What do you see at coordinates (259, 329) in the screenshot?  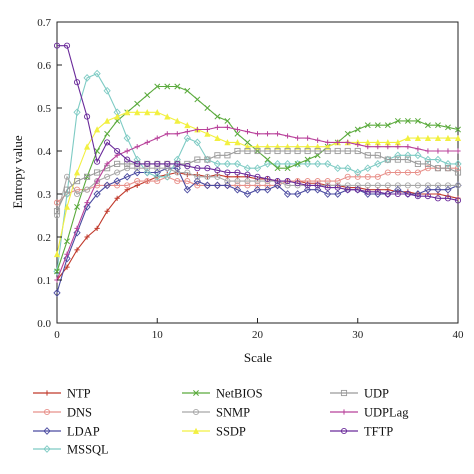 I see `x-axis-ticks: 0 10 20 30 40` at bounding box center [259, 329].